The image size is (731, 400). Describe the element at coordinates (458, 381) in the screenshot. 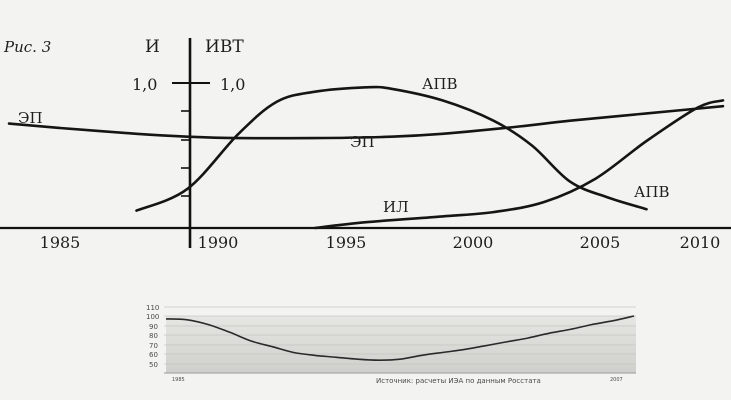

I see `inset-source-note: Источник: расчеты ИЭА по данным Росстата` at that location.